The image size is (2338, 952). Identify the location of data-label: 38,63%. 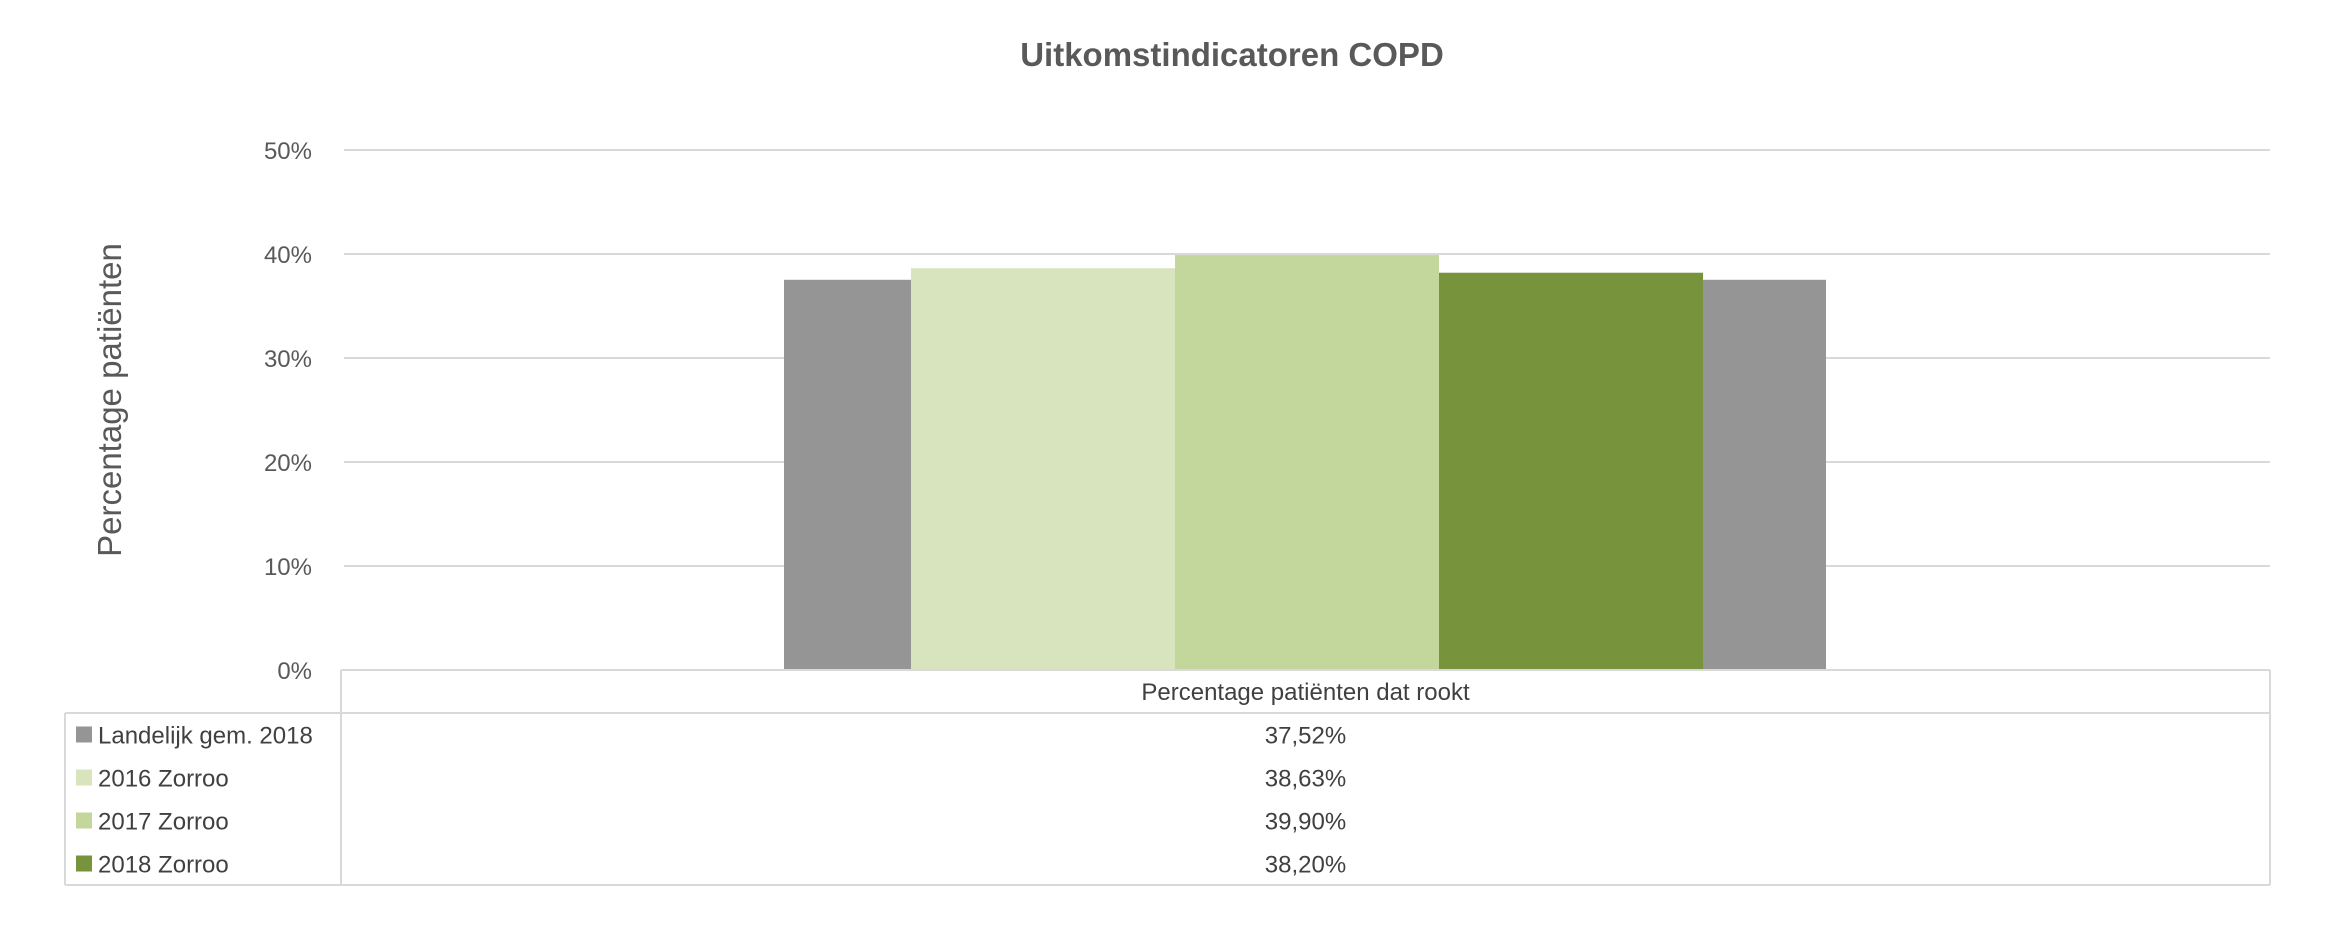
(1305, 779).